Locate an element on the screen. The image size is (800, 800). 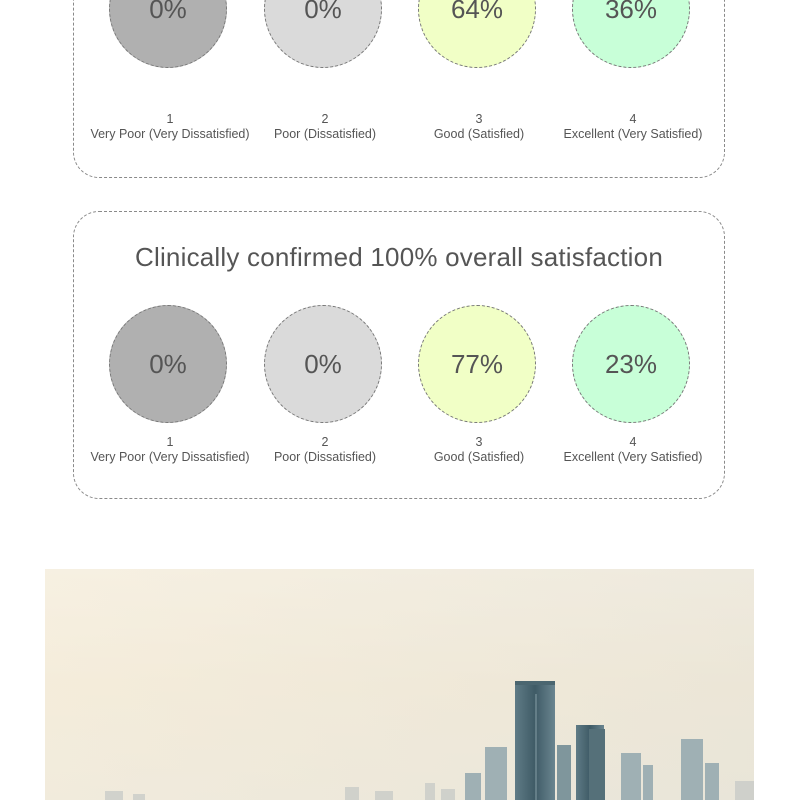
rating-value: 36% is located at coordinates (631, 12).